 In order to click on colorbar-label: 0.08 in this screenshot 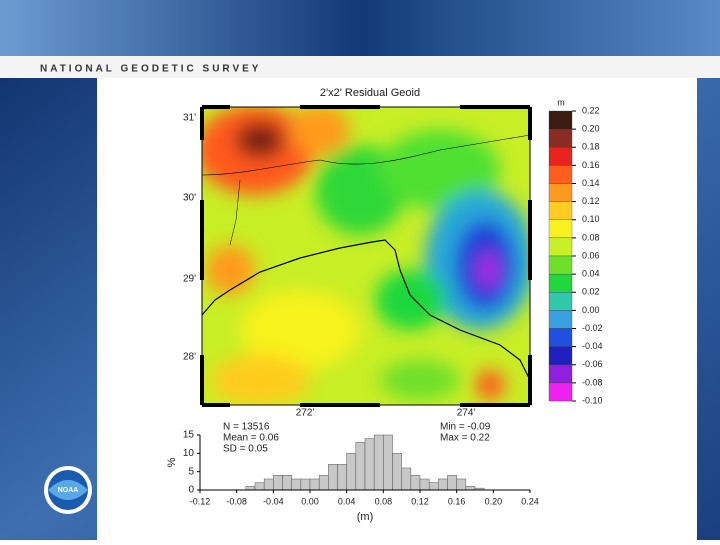, I will do `click(591, 237)`.